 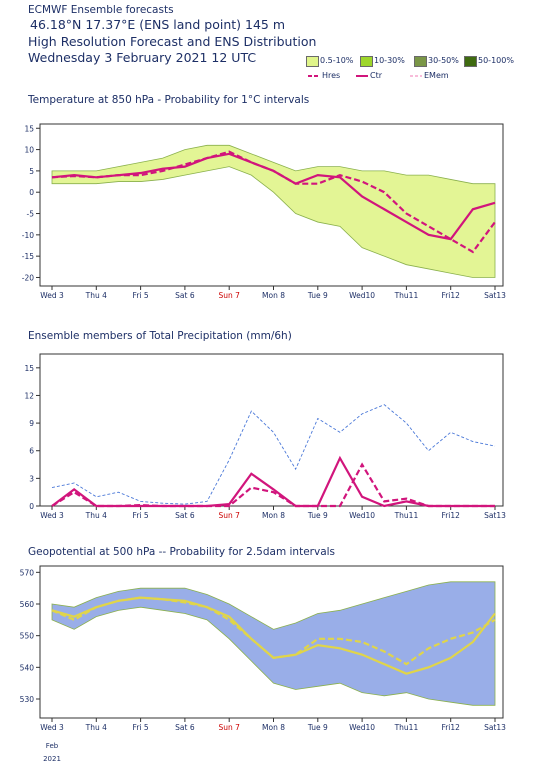 I want to click on legend-line-keys, so click(x=365, y=76).